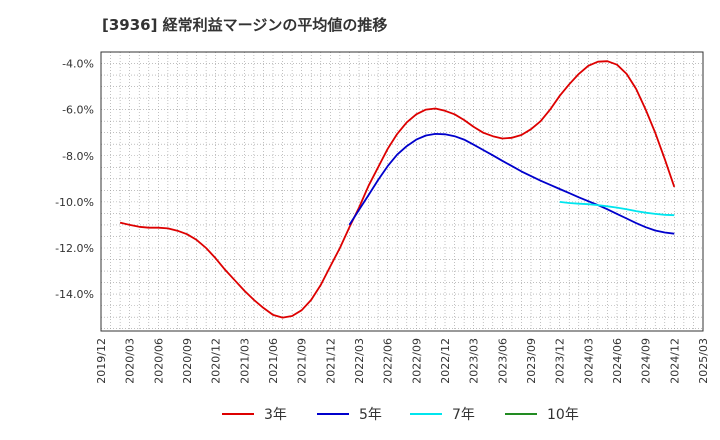 The image size is (720, 440). I want to click on x-tick-label: 2020/06, so click(158, 361).